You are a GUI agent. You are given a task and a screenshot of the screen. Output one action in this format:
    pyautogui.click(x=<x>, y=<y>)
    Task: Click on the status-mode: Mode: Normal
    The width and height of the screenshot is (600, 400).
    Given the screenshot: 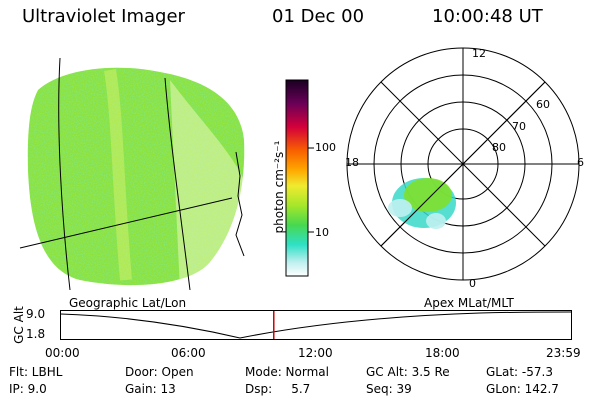 What is the action you would take?
    pyautogui.click(x=287, y=372)
    